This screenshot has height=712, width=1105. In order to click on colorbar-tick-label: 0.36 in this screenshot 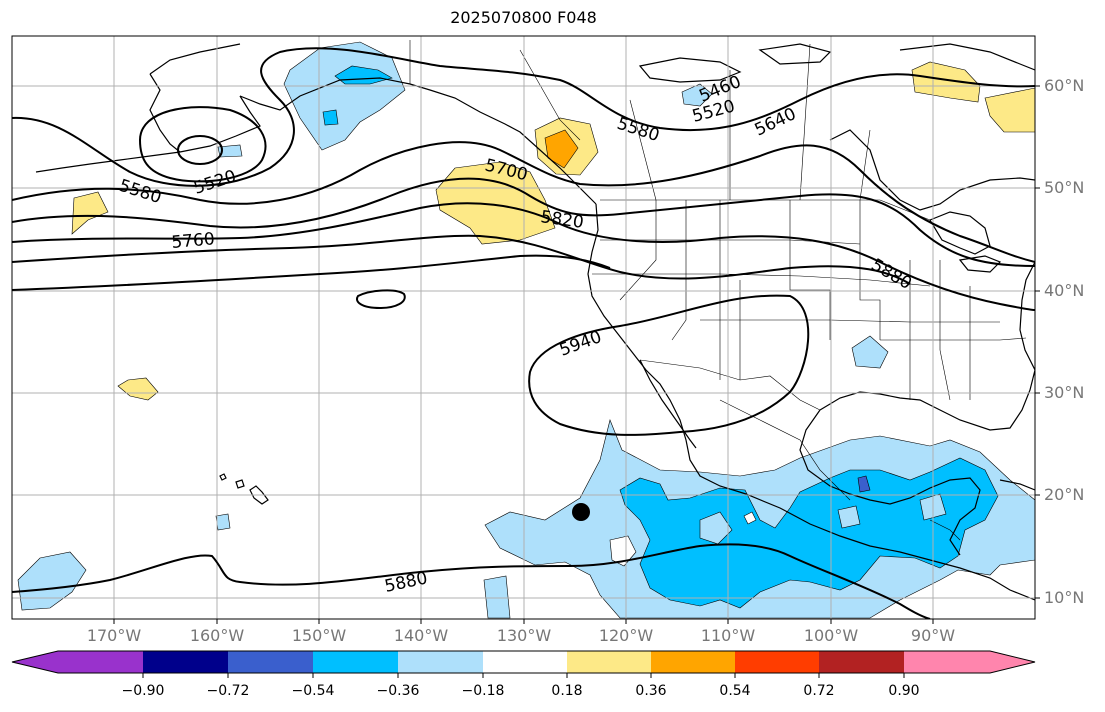, I will do `click(651, 691)`.